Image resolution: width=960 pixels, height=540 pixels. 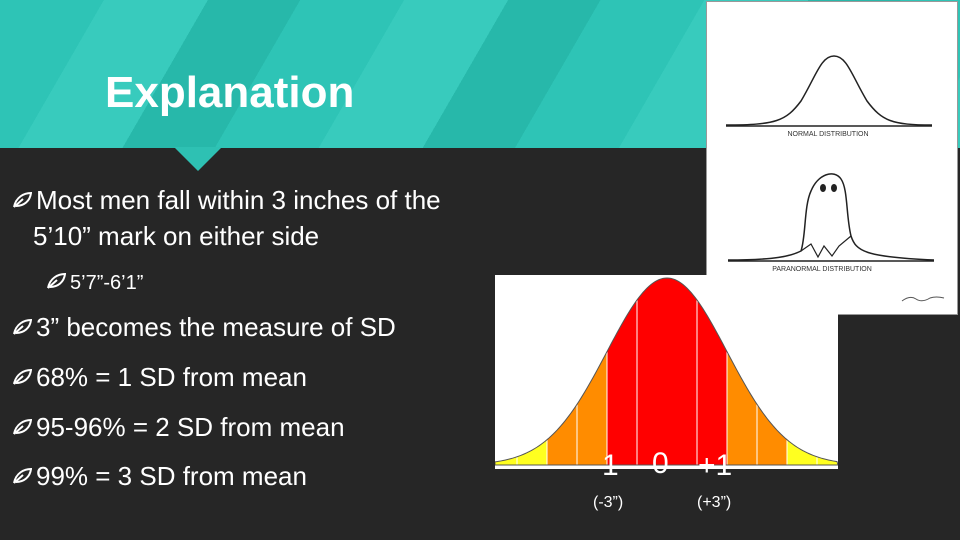 I want to click on cartoon-label: PARANORMAL DISTRIBUTION, so click(x=822, y=269).